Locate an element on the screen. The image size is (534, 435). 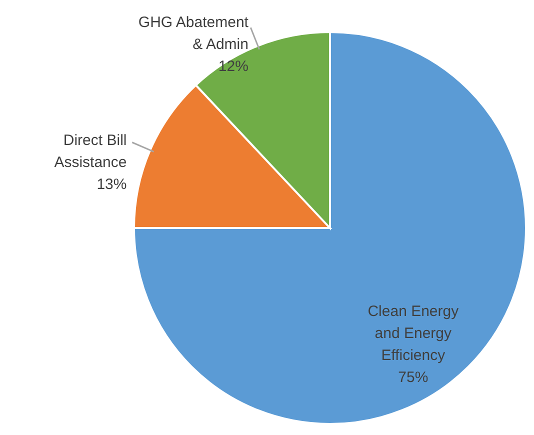
data-label: 12% is located at coordinates (233, 67).